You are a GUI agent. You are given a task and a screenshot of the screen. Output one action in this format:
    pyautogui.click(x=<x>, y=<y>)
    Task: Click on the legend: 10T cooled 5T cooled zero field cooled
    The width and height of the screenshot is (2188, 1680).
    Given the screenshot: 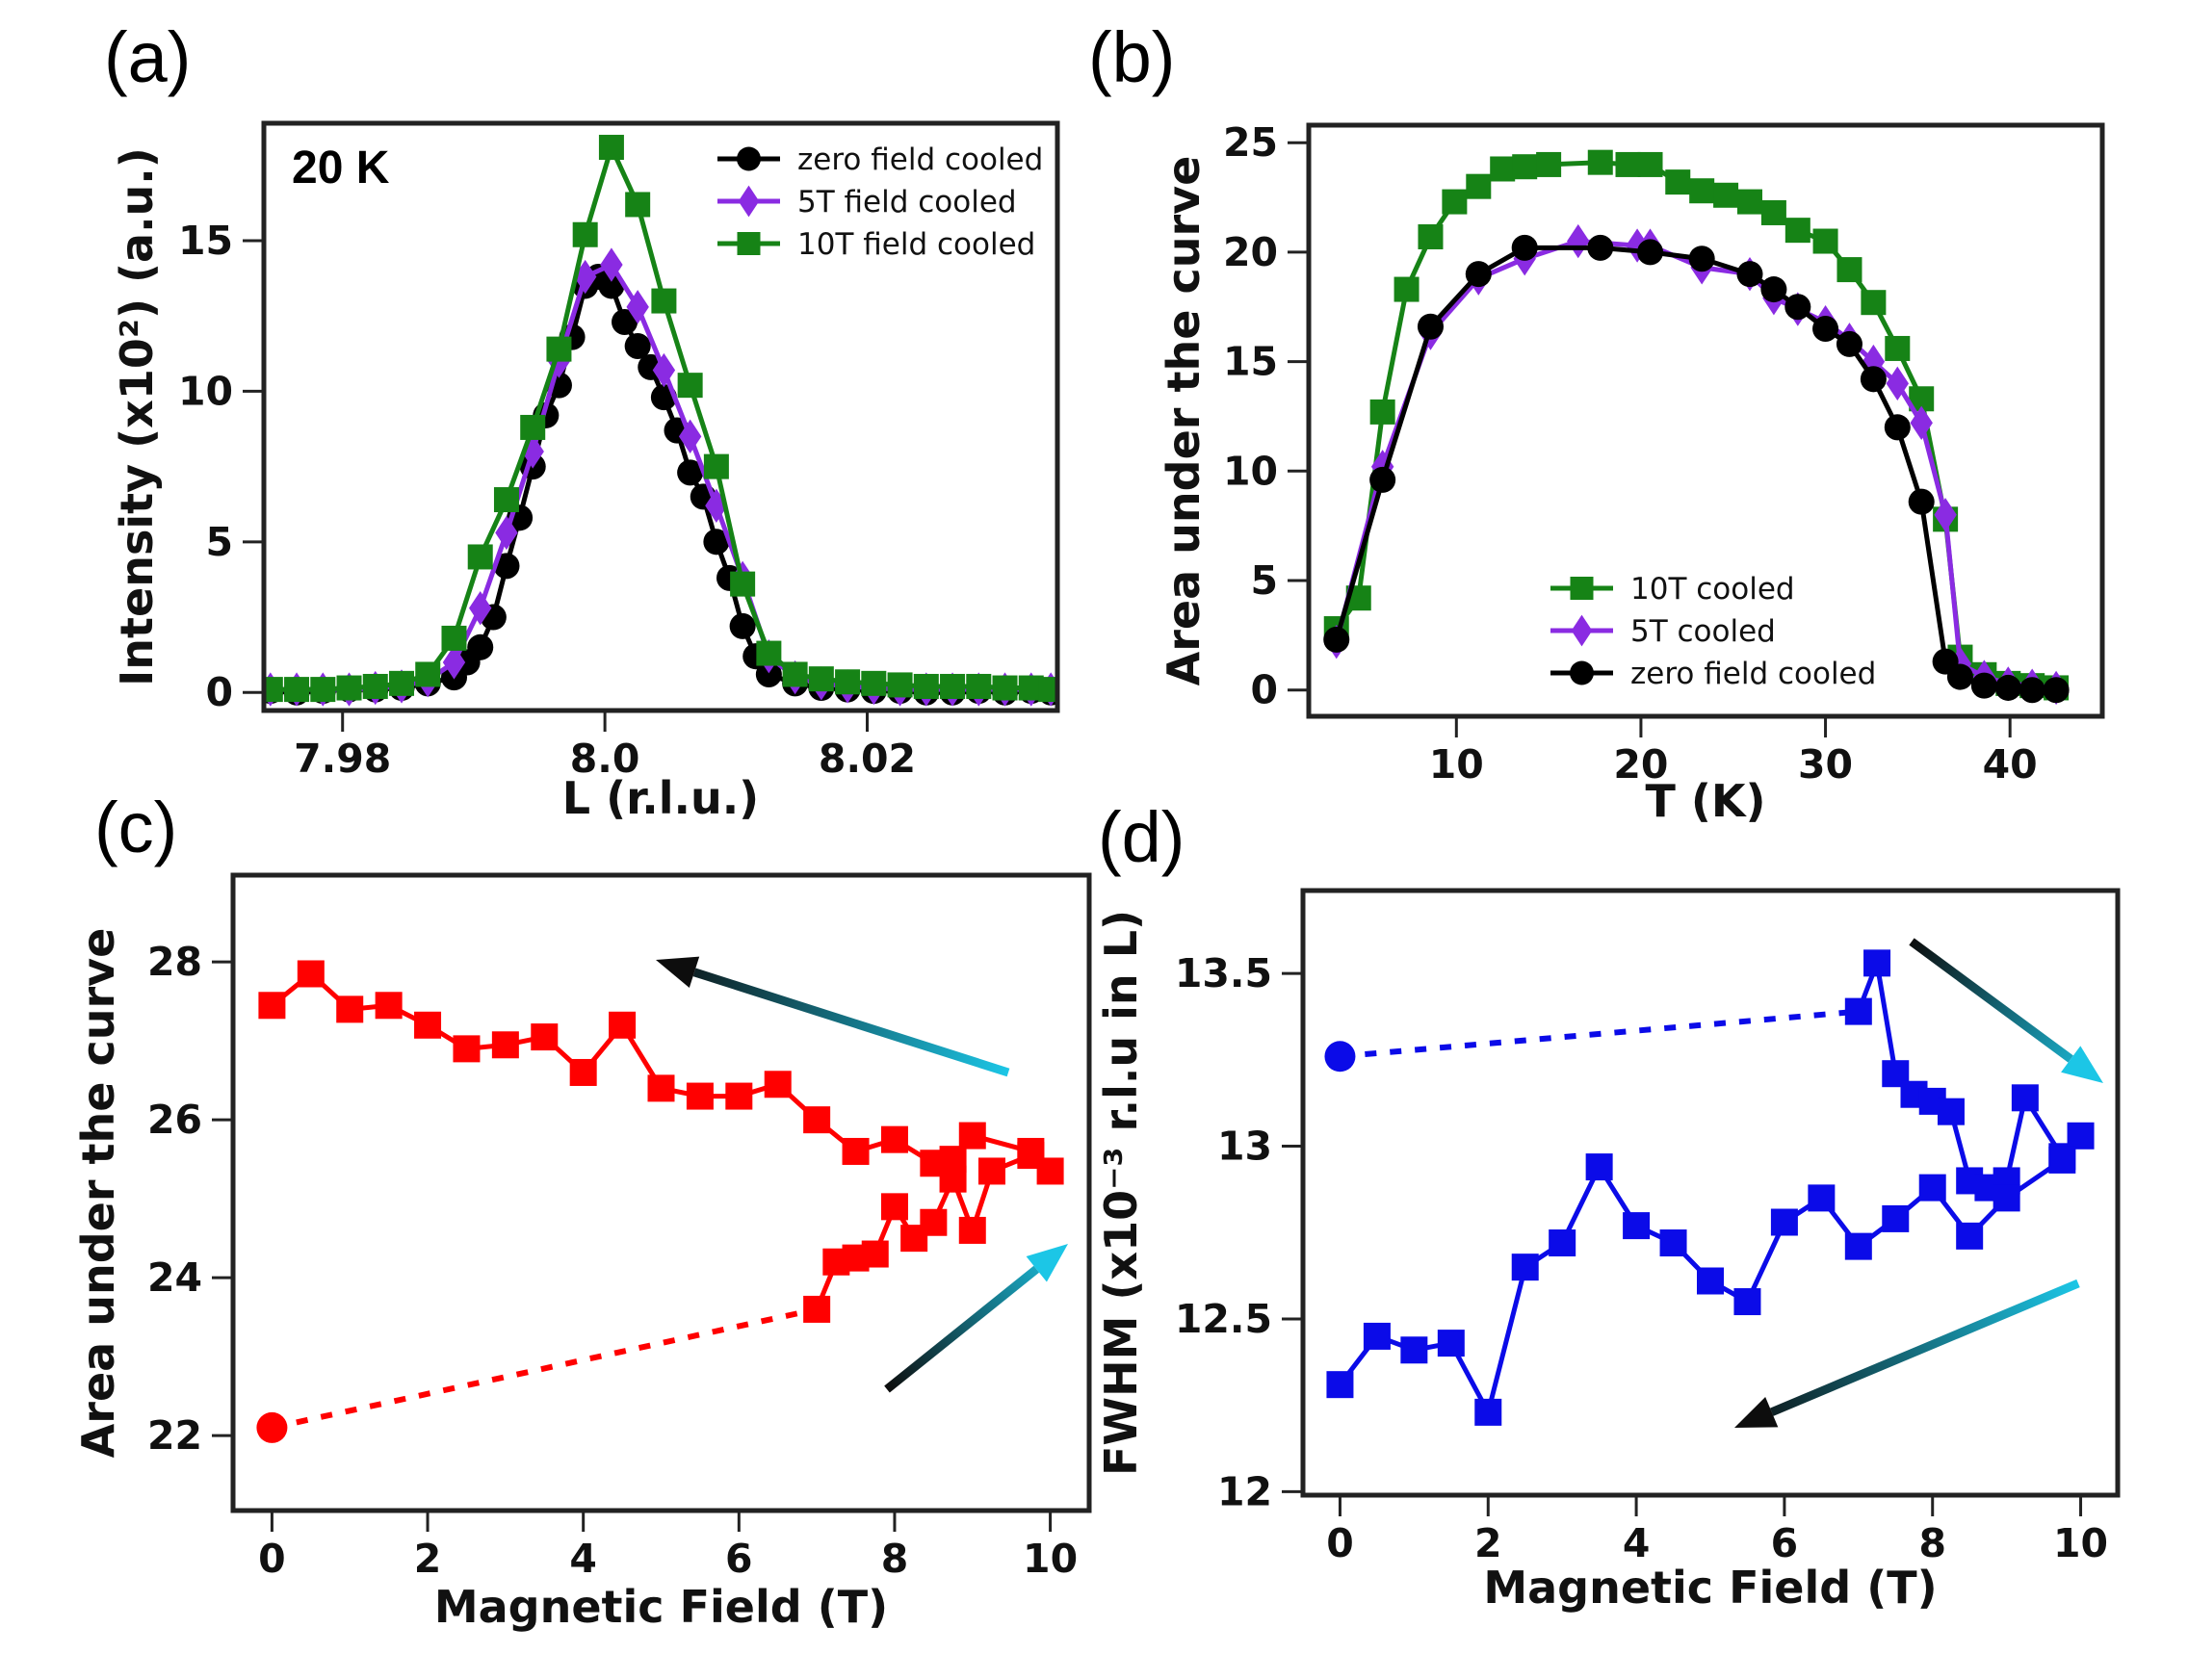 What is the action you would take?
    pyautogui.click(x=1713, y=631)
    